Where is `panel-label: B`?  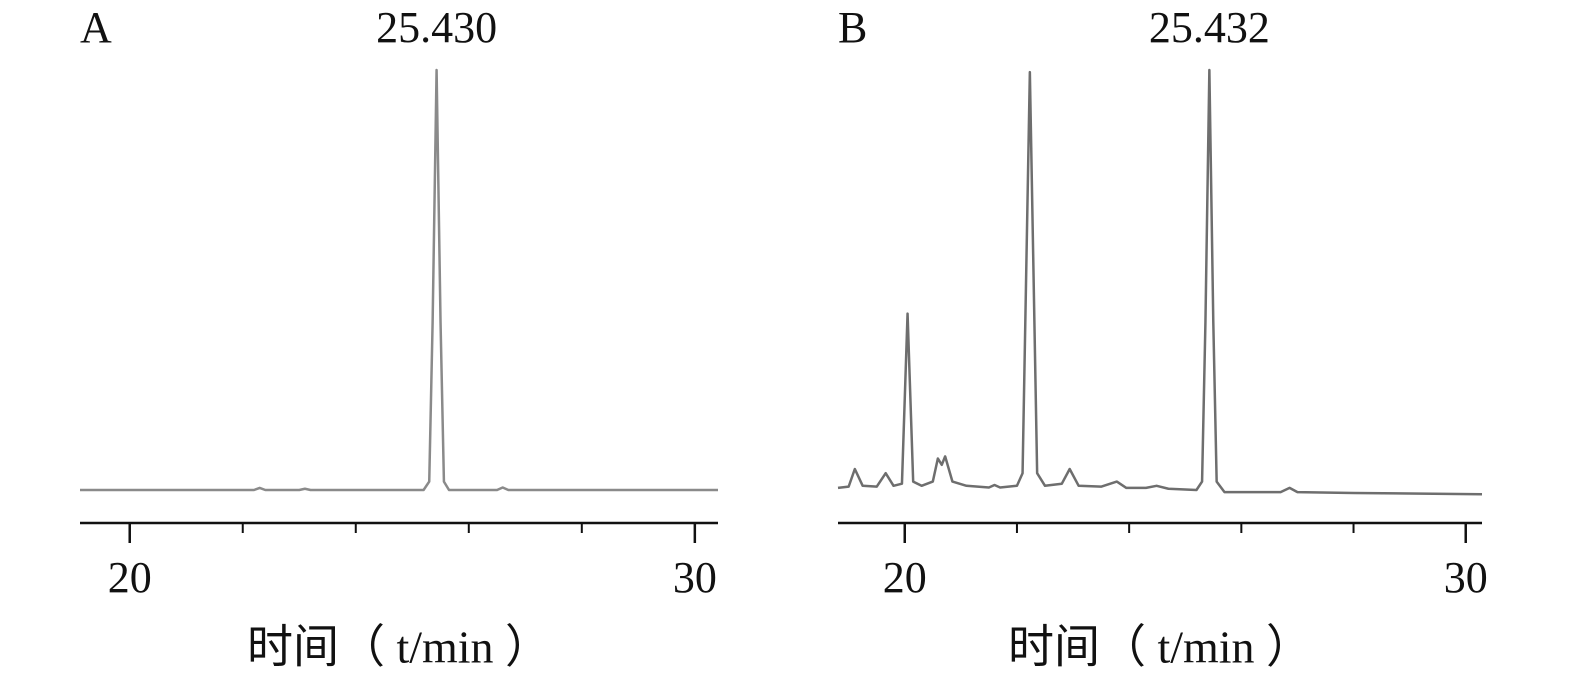 panel-label: B is located at coordinates (852, 27).